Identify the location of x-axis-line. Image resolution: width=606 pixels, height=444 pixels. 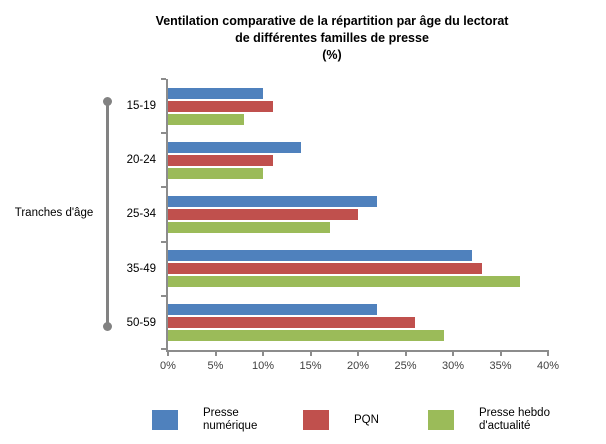
(357, 351).